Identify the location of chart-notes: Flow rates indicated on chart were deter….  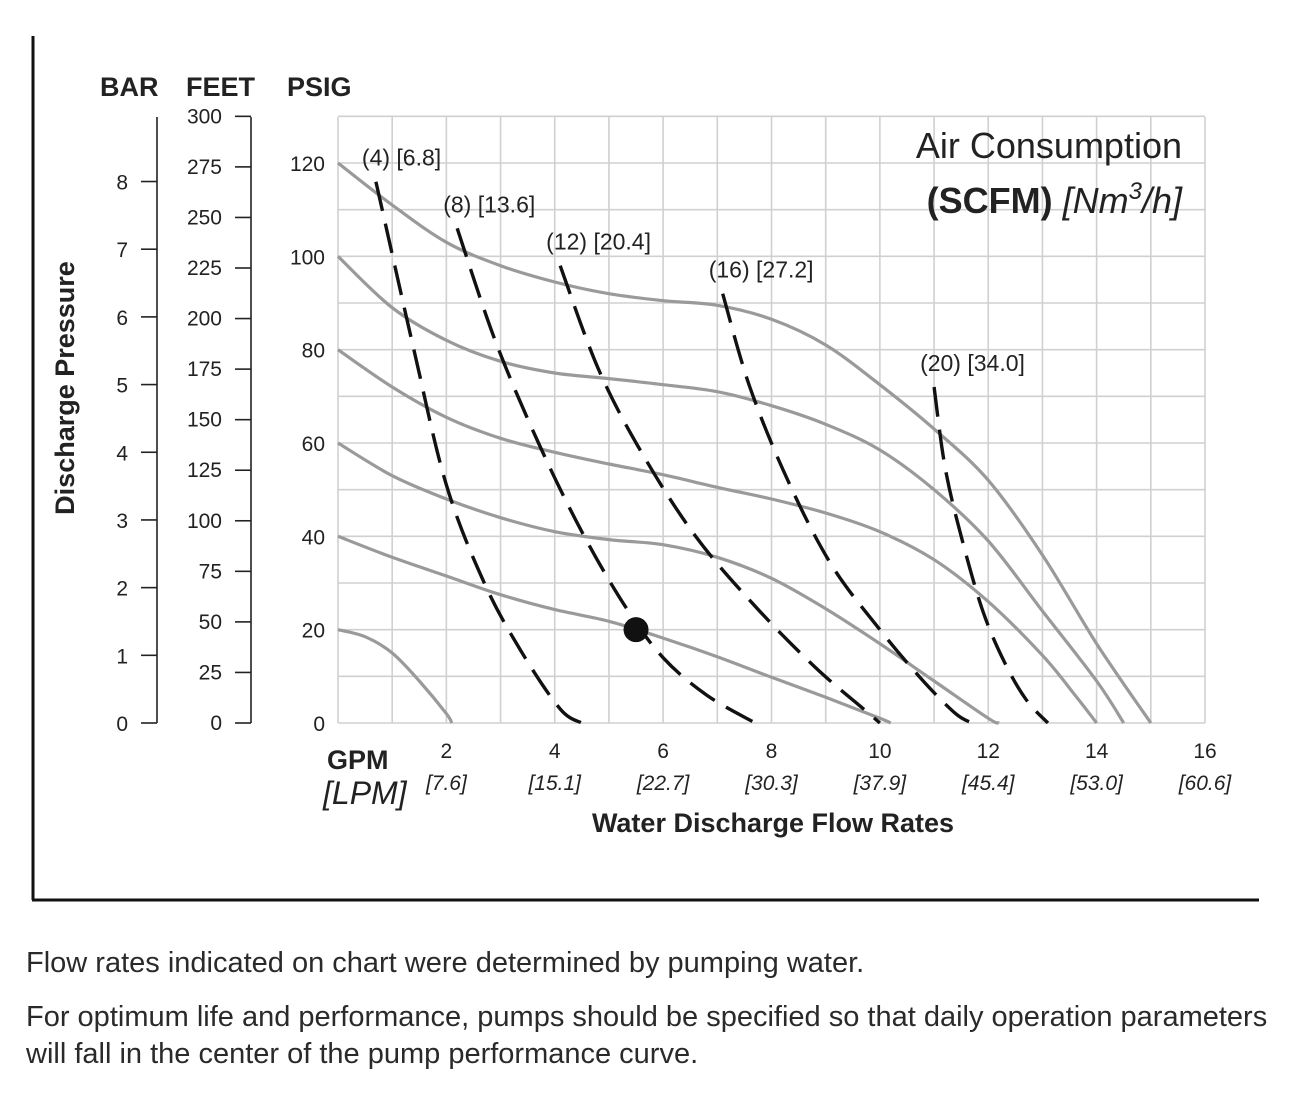
(656, 1017).